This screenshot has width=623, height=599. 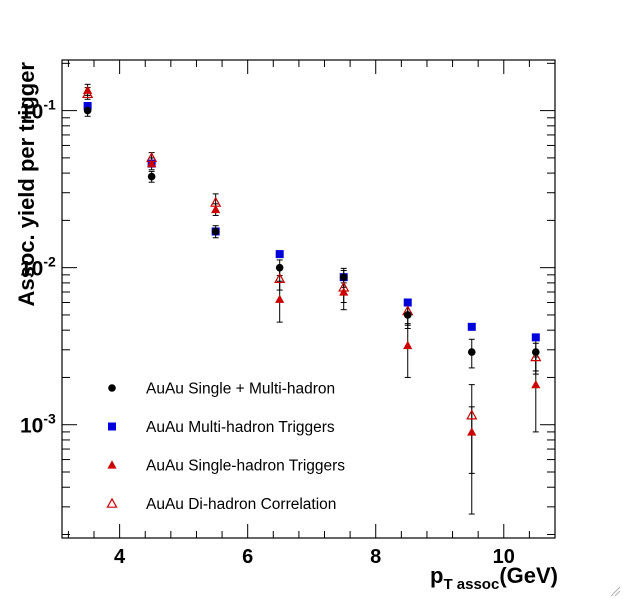 I want to click on y-tick-label: 10⁻³, so click(x=38, y=424).